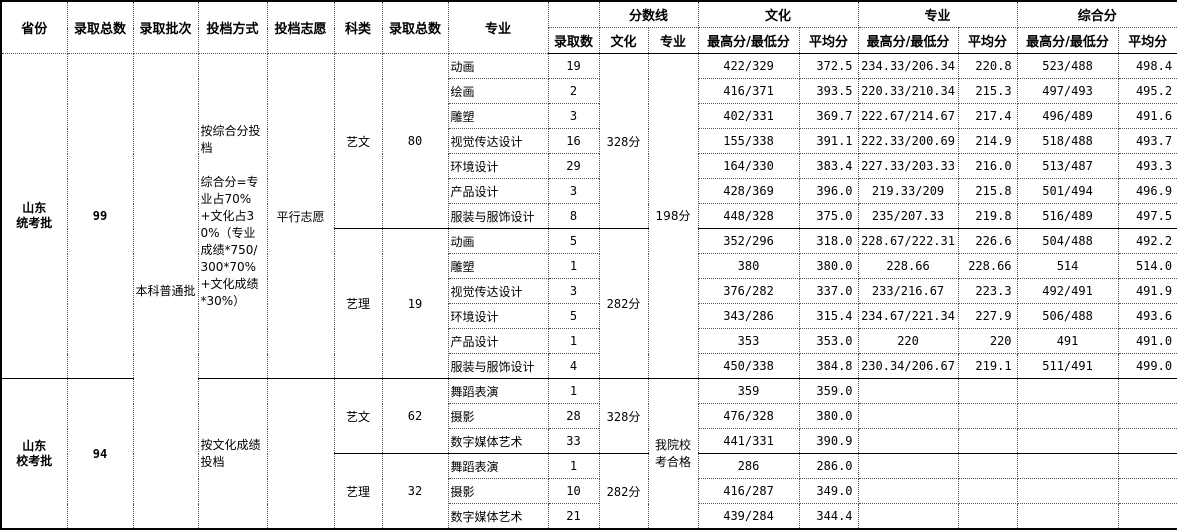 This screenshot has height=530, width=1177. I want to click on header-line-prof: 专业, so click(673, 40).